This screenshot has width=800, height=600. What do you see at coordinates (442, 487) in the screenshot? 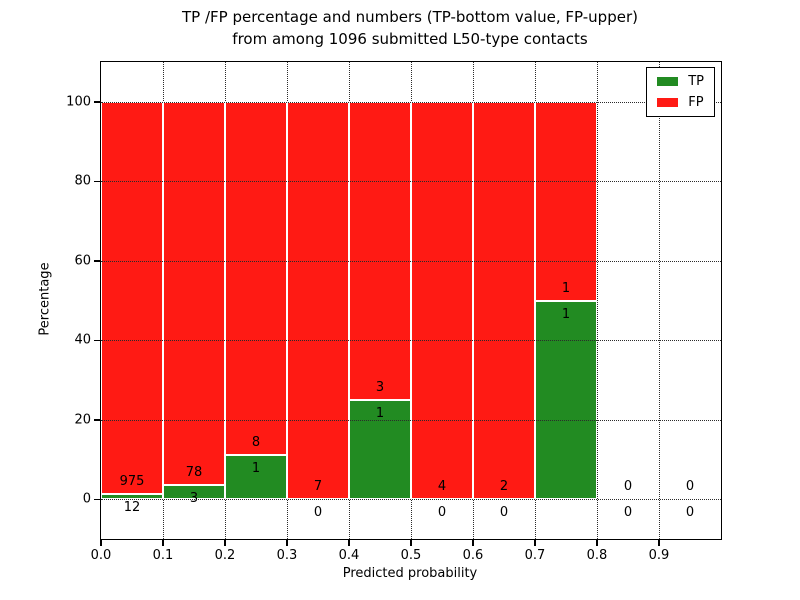
I see `fp-count-label: 4` at bounding box center [442, 487].